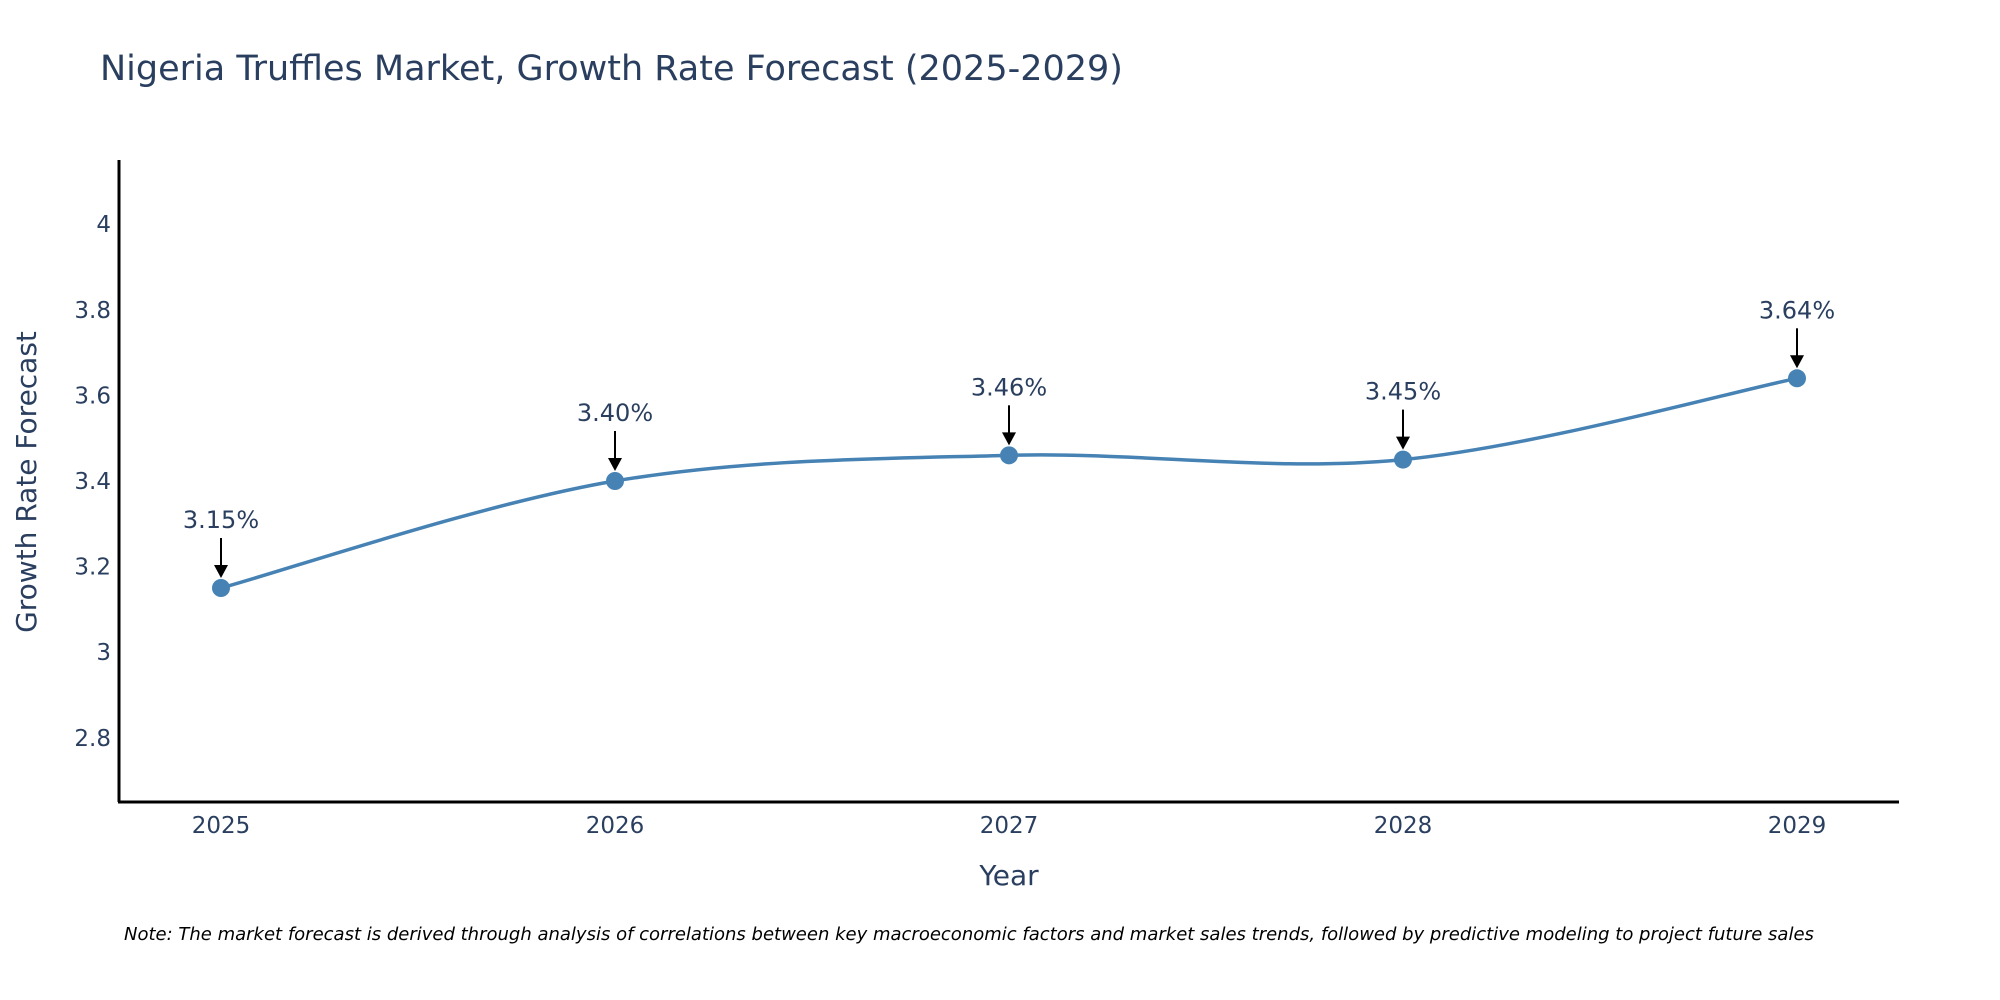 The height and width of the screenshot is (1000, 2000). What do you see at coordinates (1009, 387) in the screenshot?
I see `data-label: 3.46%` at bounding box center [1009, 387].